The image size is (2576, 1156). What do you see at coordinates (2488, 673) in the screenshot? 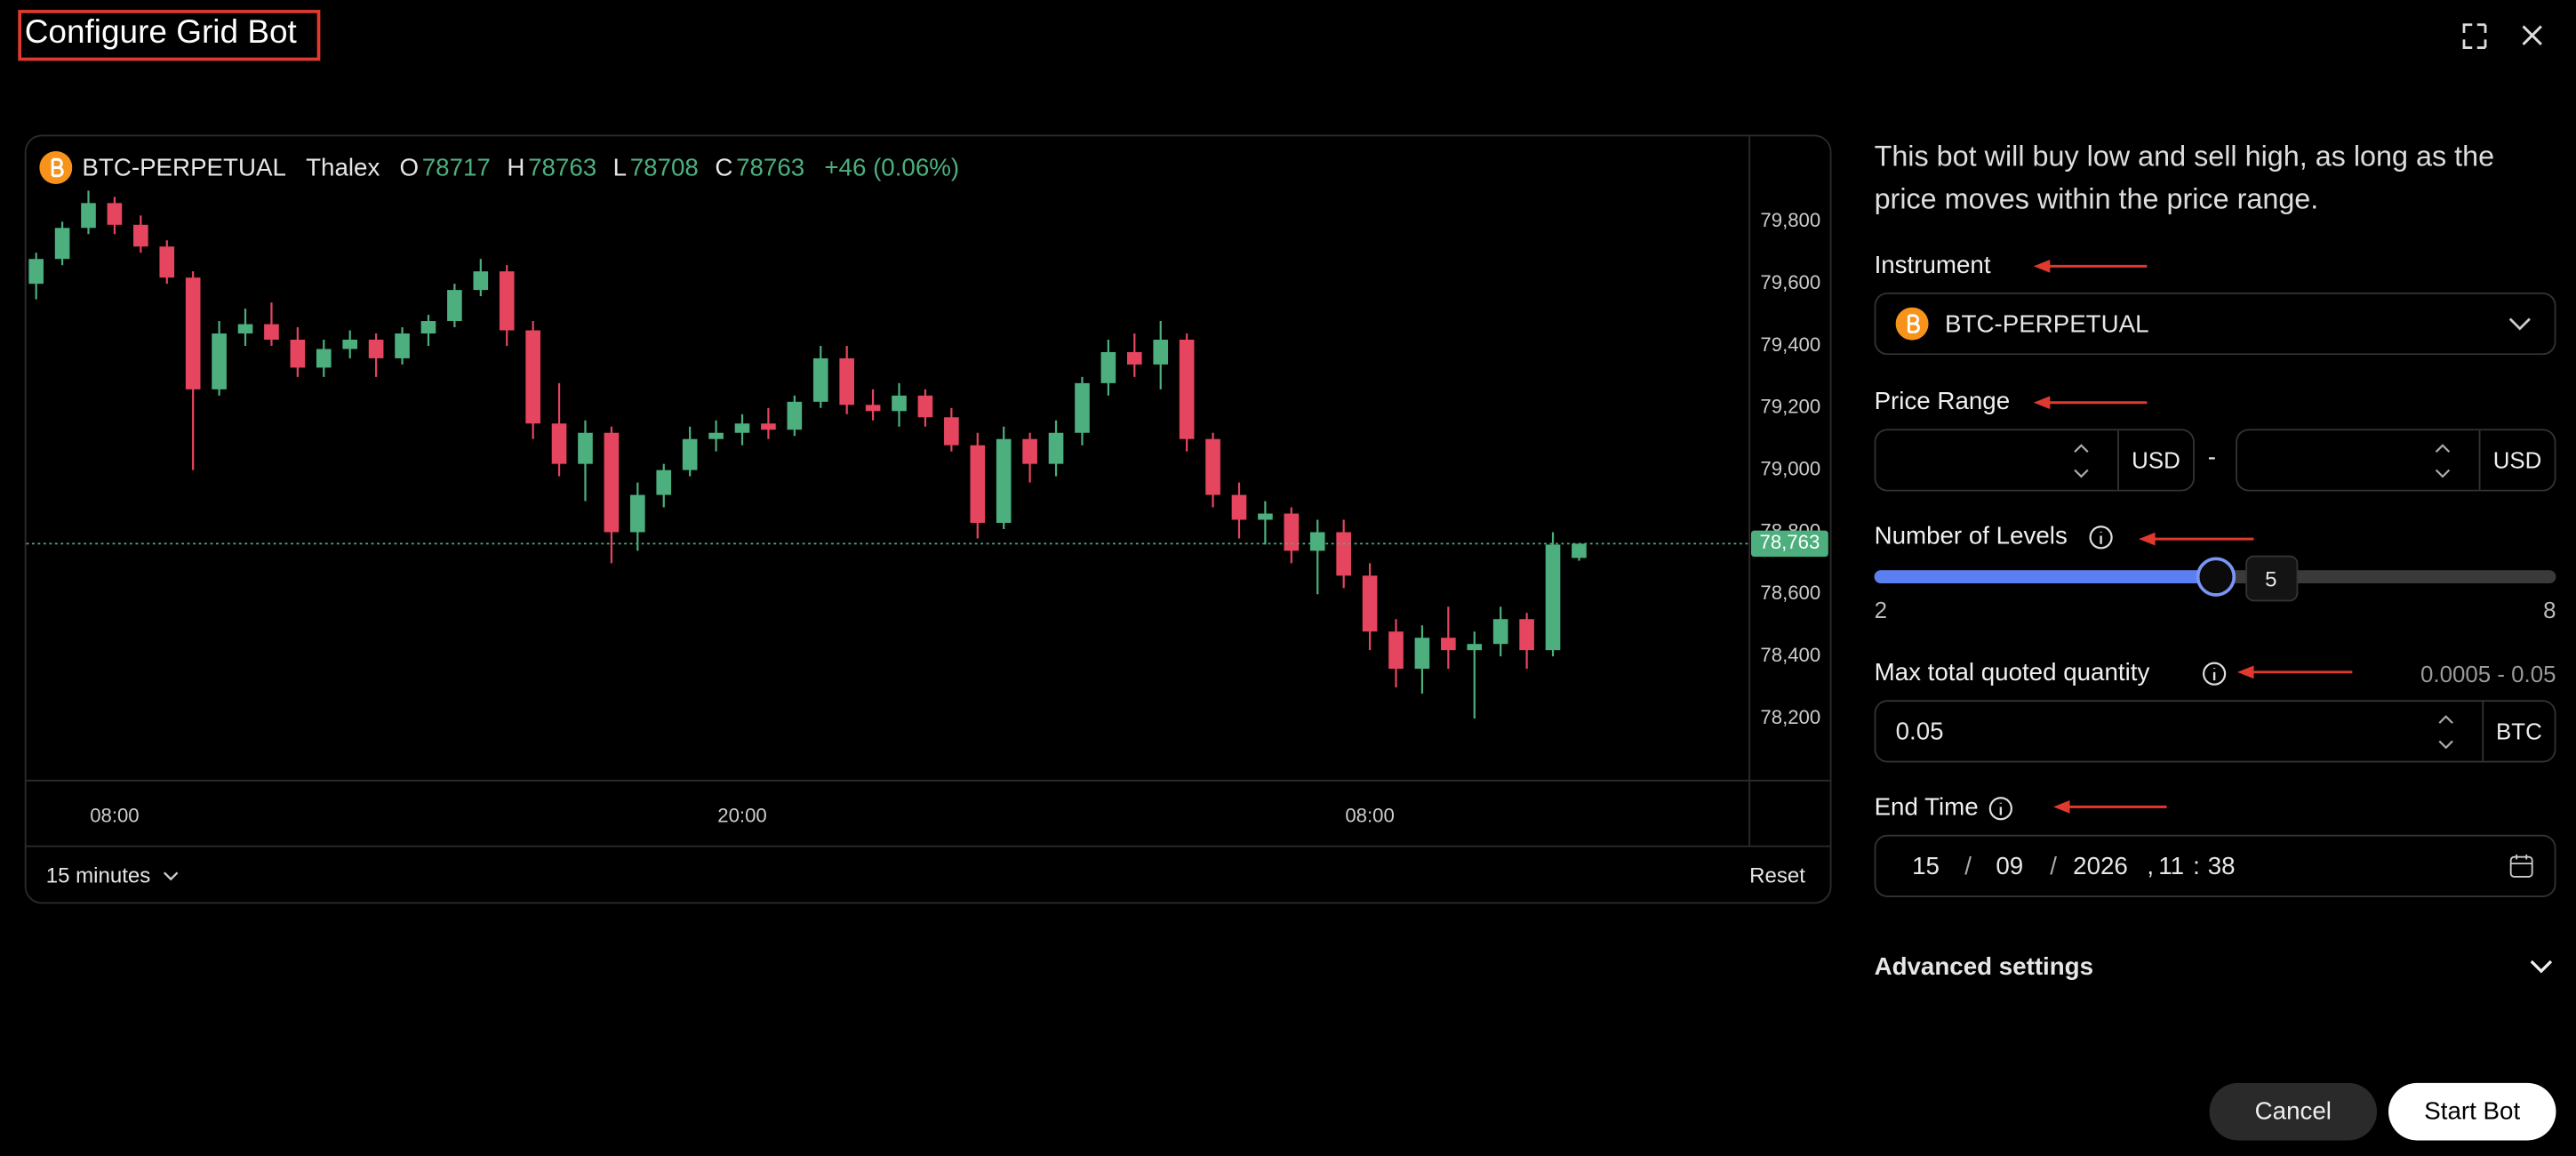
I see `quantity-range: 0.0005 - 0.05` at bounding box center [2488, 673].